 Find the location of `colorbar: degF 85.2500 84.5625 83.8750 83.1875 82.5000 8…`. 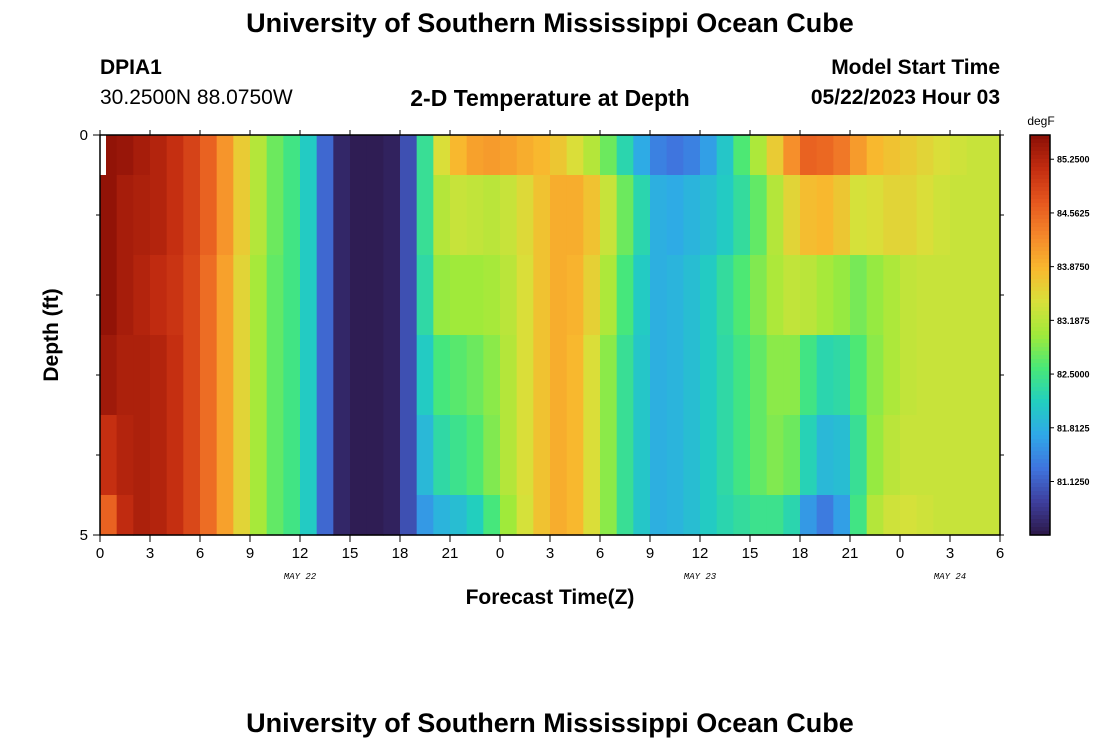

colorbar: degF 85.2500 84.5625 83.8750 83.1875 82.5000 8… is located at coordinates (1058, 325).